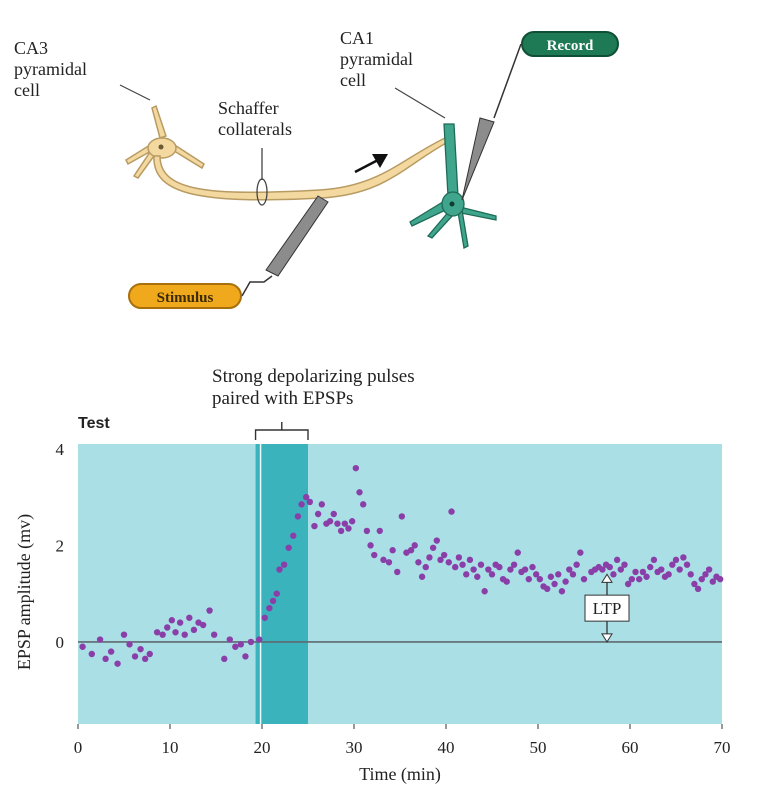 The width and height of the screenshot is (758, 800). Describe the element at coordinates (262, 747) in the screenshot. I see `x-tick-label: 20` at that location.